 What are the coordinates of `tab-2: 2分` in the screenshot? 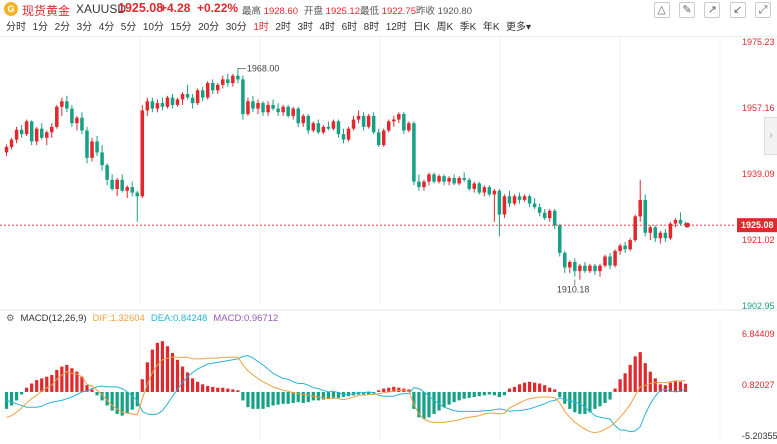 It's located at (62, 27).